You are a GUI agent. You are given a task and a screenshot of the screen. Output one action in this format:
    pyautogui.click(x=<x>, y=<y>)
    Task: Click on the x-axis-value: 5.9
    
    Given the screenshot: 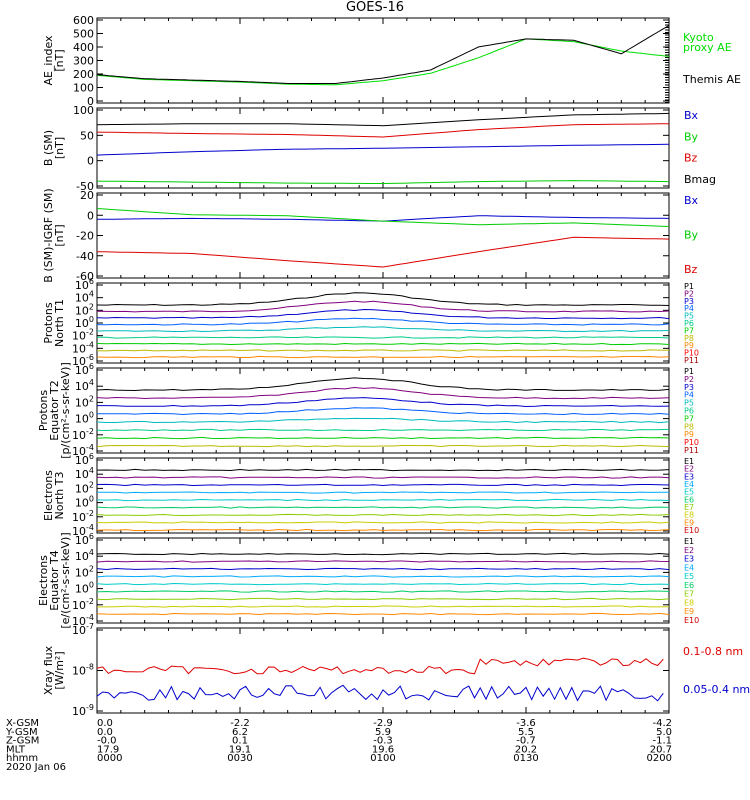 What is the action you would take?
    pyautogui.click(x=383, y=732)
    